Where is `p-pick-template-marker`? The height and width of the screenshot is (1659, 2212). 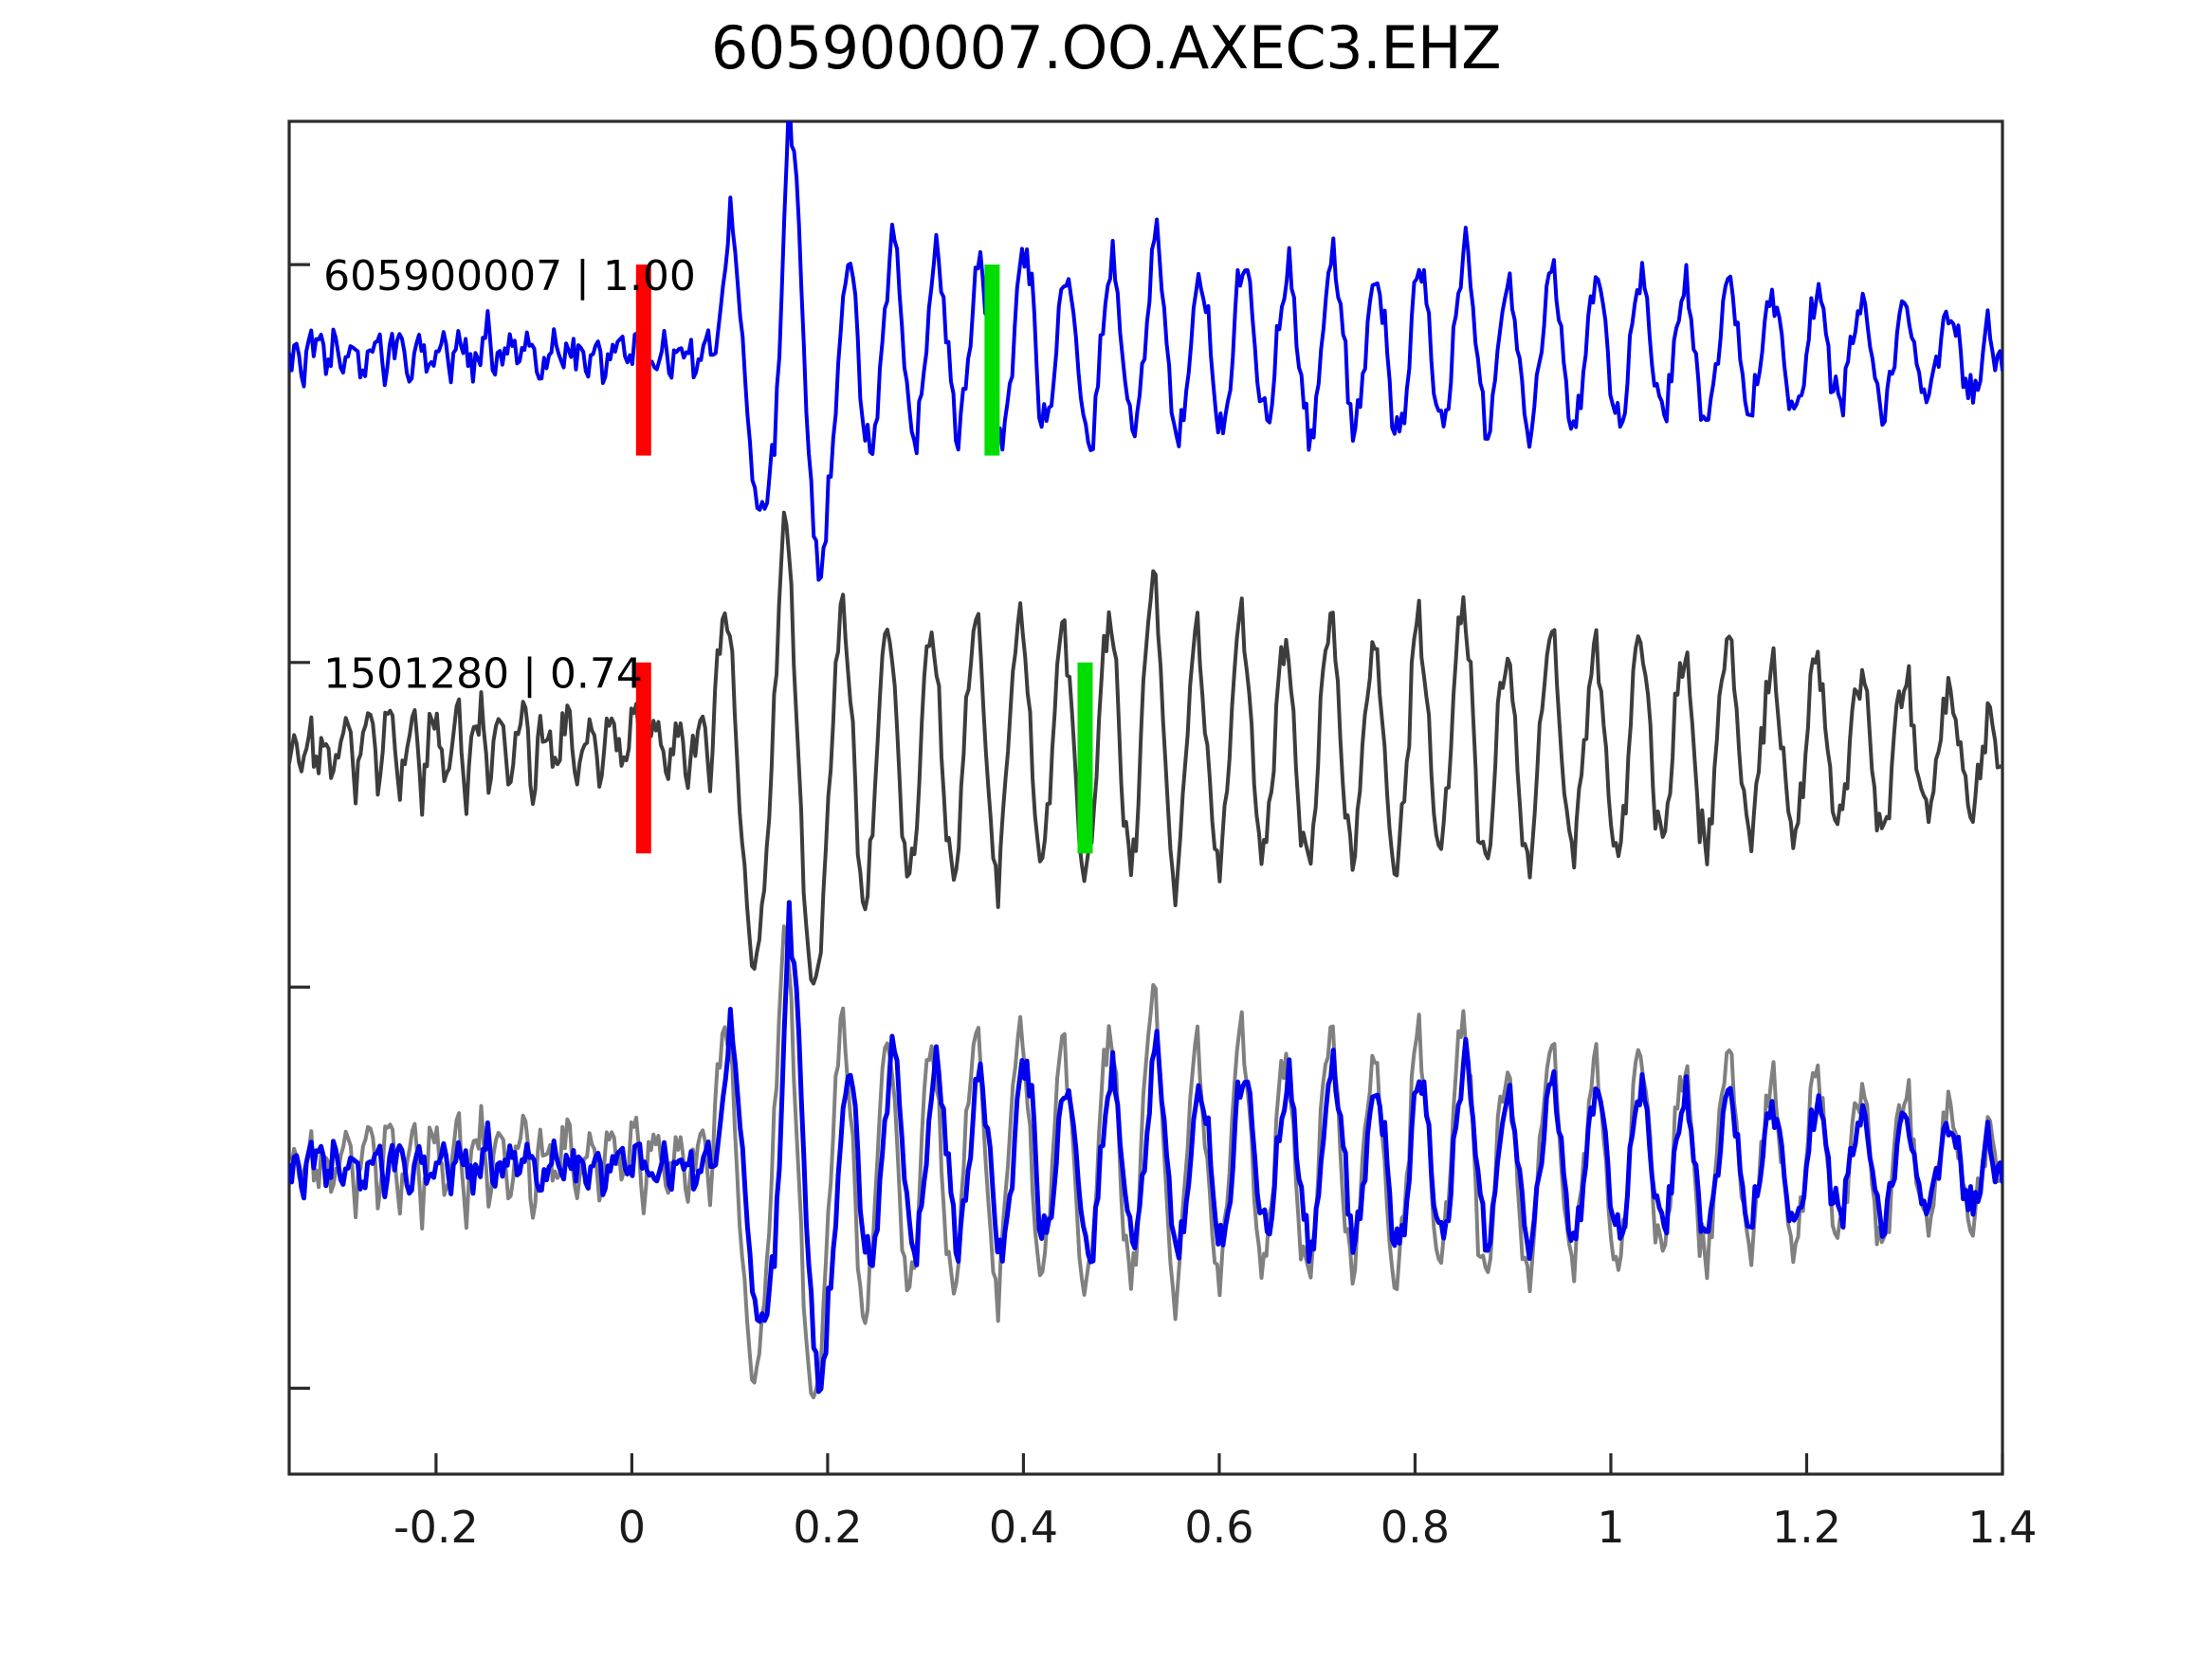
p-pick-template-marker is located at coordinates (643, 360).